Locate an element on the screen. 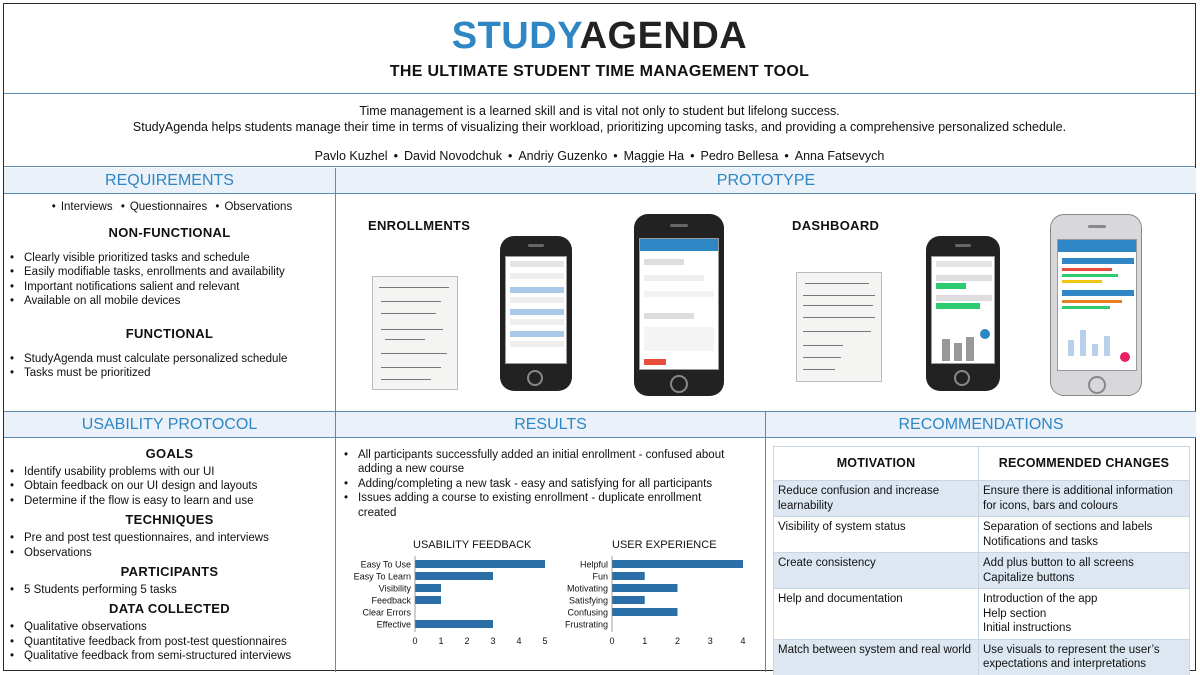  techniques-heading: TECHNIQUES is located at coordinates (169, 520).